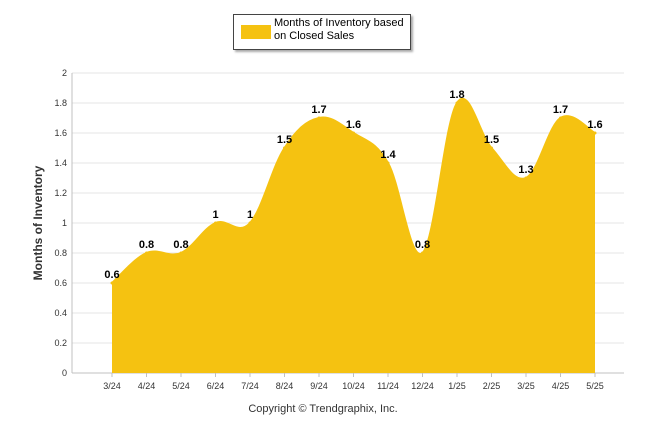 This screenshot has height=434, width=646. Describe the element at coordinates (388, 155) in the screenshot. I see `data-label: 1.4` at that location.